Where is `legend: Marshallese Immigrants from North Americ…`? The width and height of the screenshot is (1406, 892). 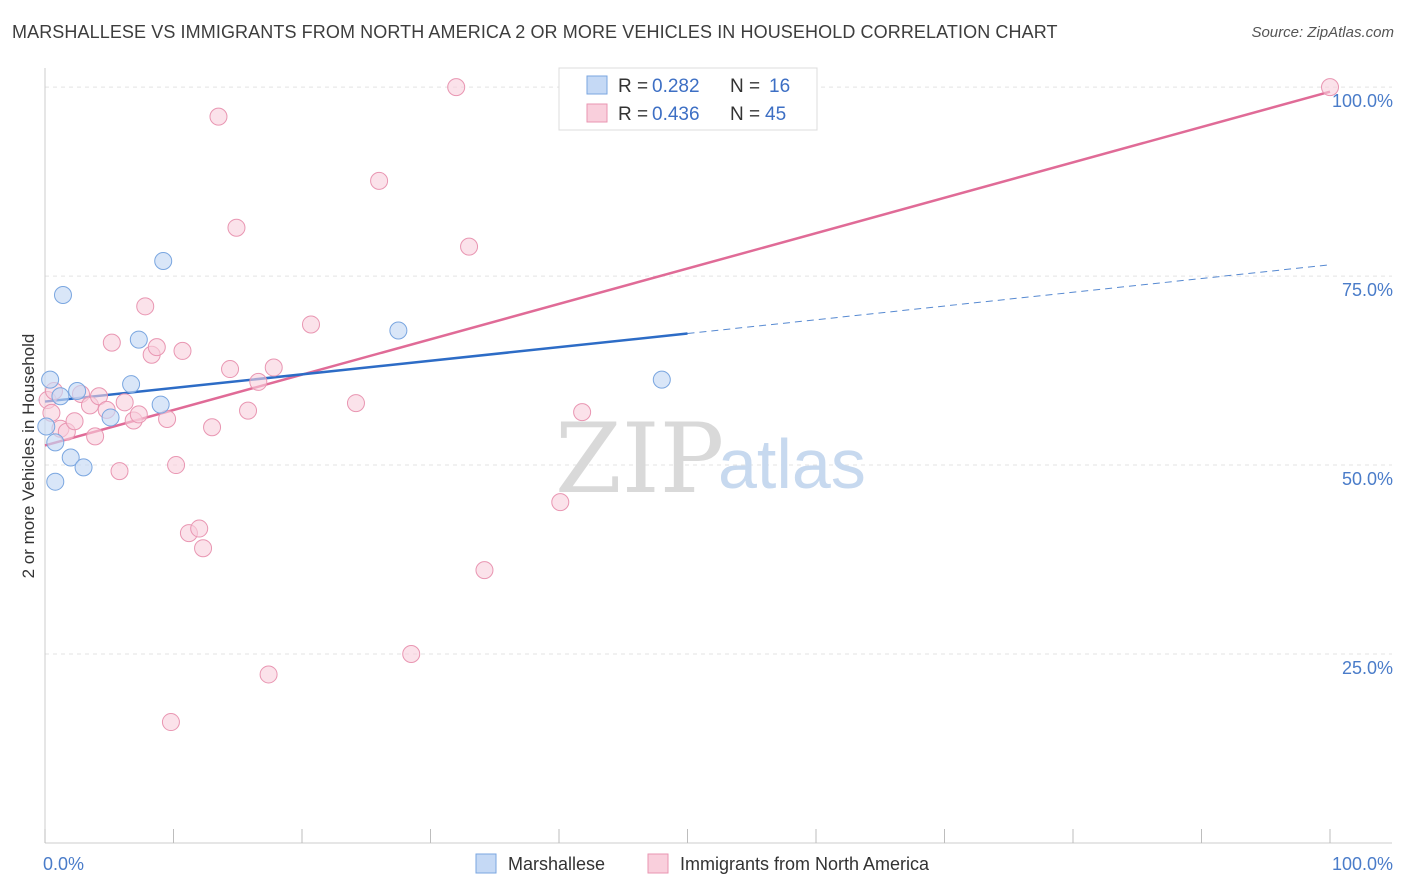 legend: Marshallese Immigrants from North Americ… is located at coordinates (702, 863).